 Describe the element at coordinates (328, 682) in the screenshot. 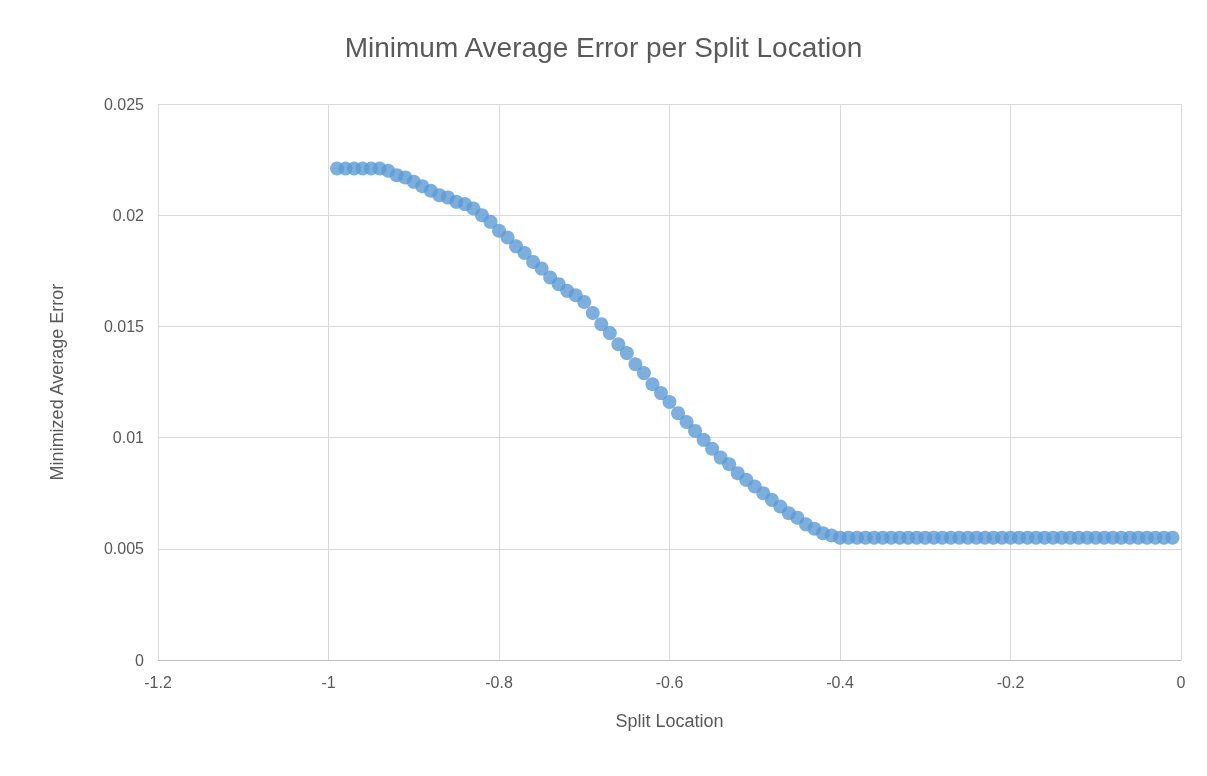

I see `x-tick-label: -1` at that location.